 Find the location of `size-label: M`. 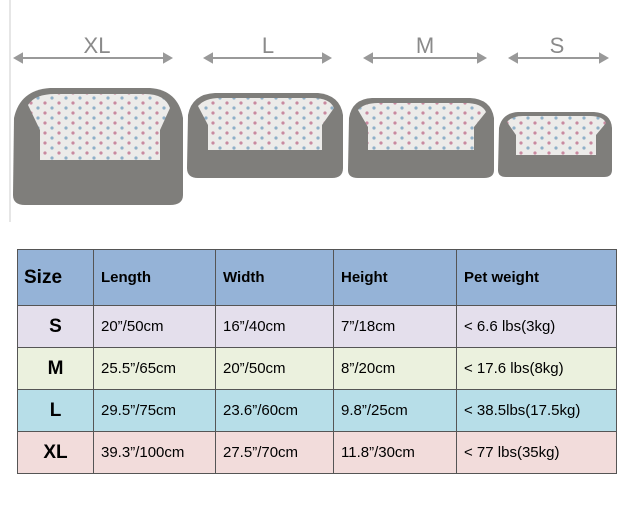

size-label: M is located at coordinates (425, 45).